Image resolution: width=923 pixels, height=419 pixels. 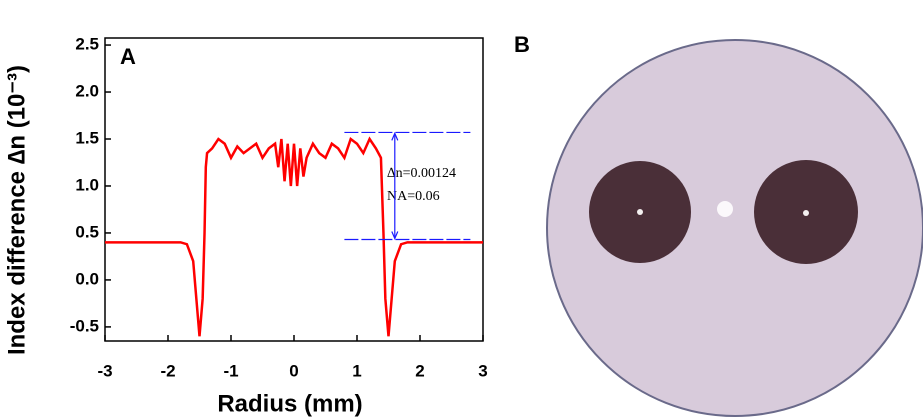 I want to click on annotation: ∆n=0.00124, so click(x=421, y=173).